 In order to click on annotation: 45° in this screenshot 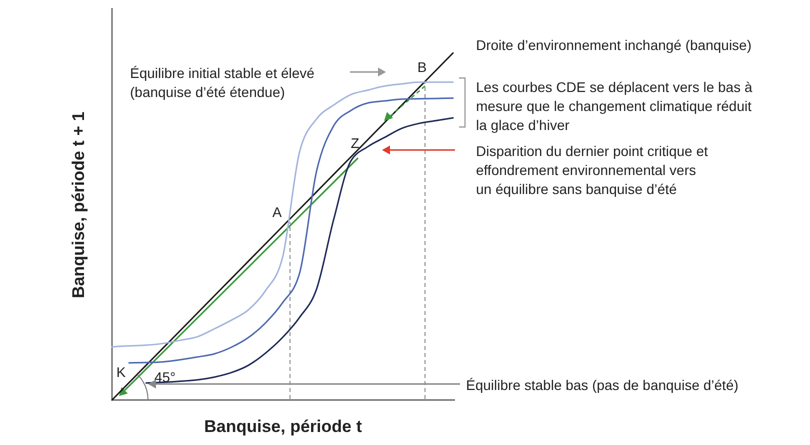, I will do `click(165, 377)`.